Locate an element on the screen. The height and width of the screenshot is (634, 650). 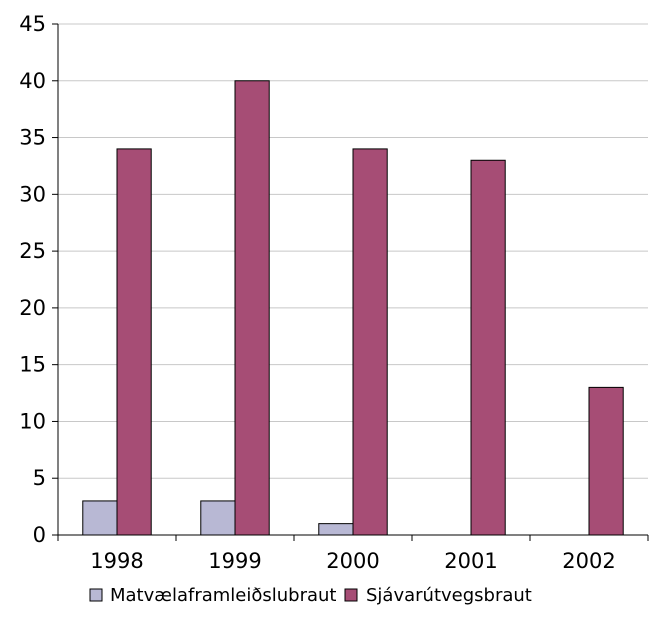
y-tick-label: 45 is located at coordinates (32, 24).